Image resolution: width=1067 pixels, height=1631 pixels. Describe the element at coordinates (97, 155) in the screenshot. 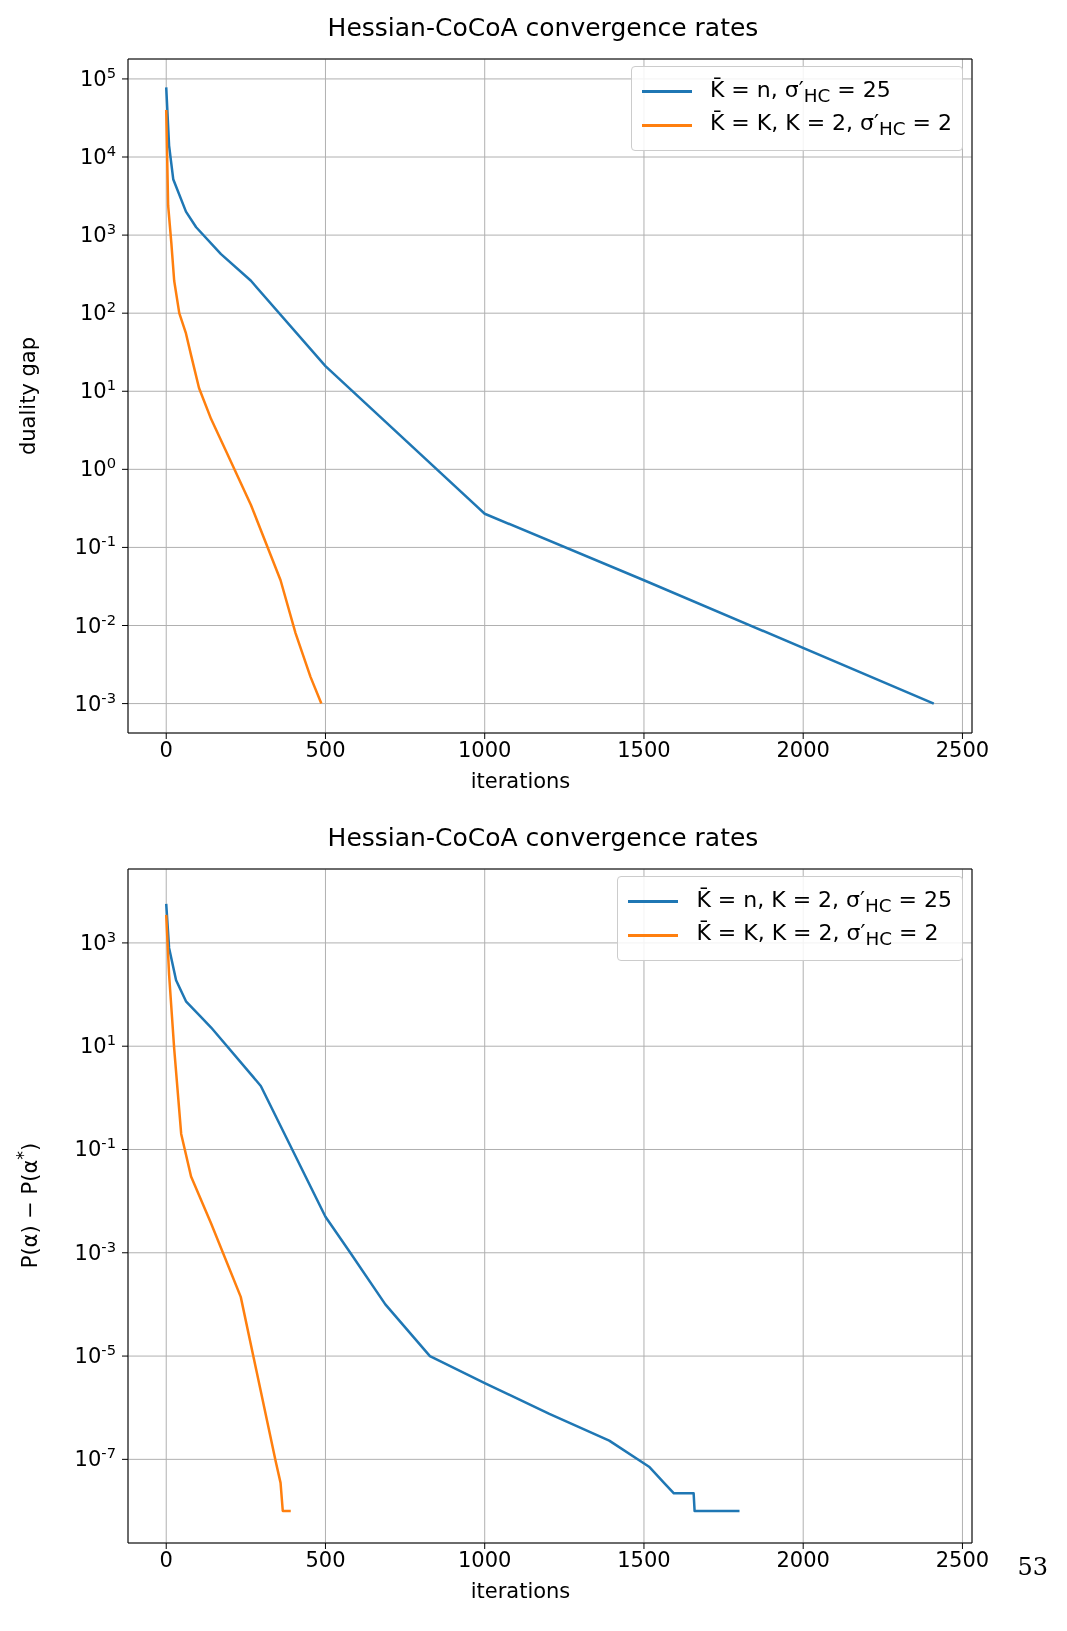

I see `y-tick-label: 10$^{4}$` at that location.